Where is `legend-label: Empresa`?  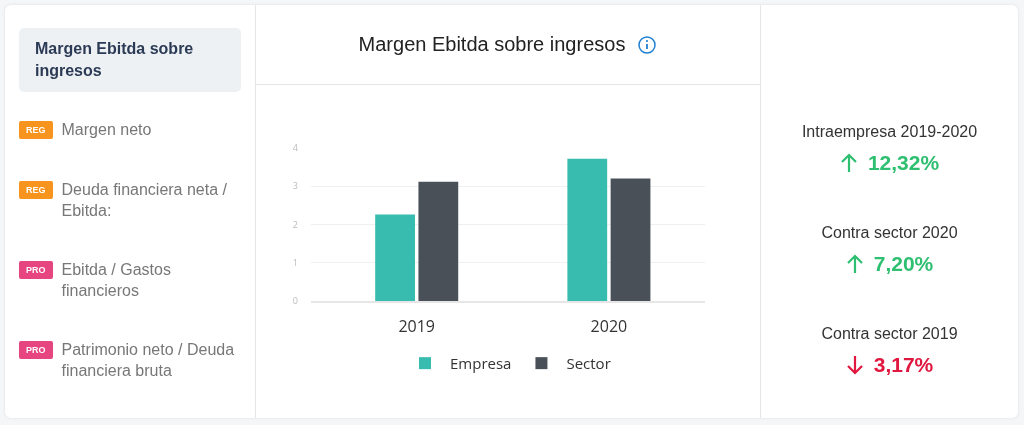 legend-label: Empresa is located at coordinates (481, 363).